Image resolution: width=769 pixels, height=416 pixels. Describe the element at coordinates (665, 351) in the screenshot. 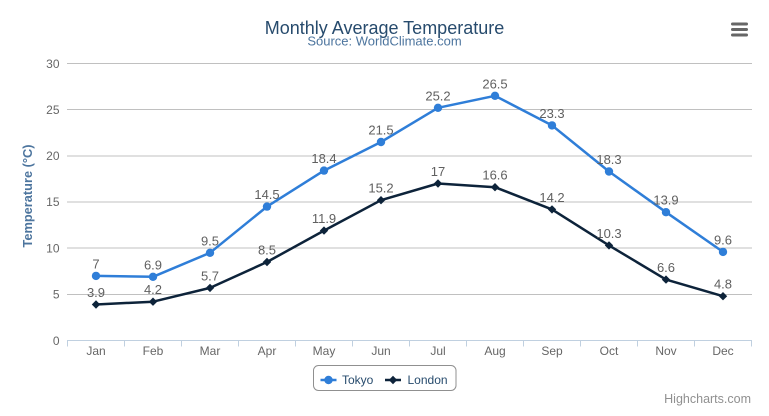

I see `svg-text: Nov` at that location.